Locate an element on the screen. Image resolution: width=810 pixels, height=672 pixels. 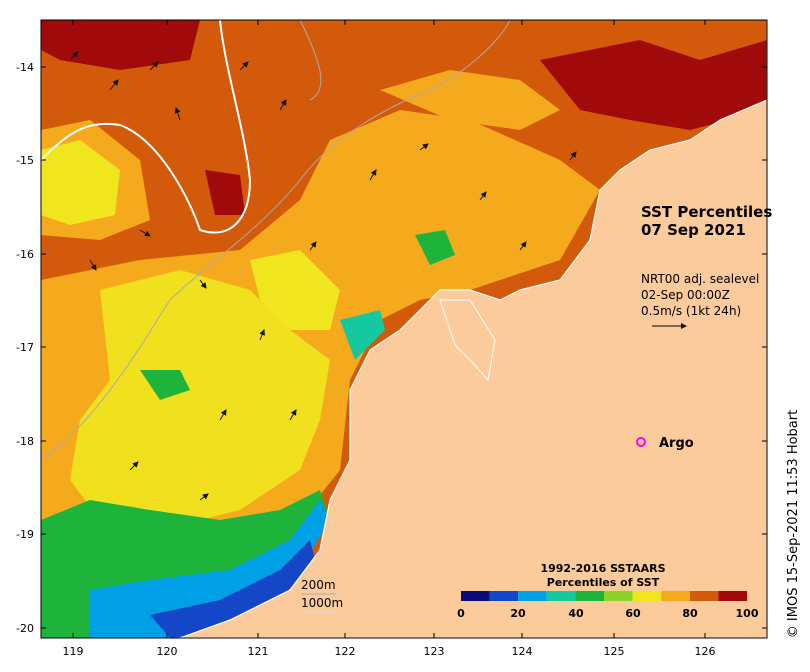
green-eddy is located at coordinates (165, 385).